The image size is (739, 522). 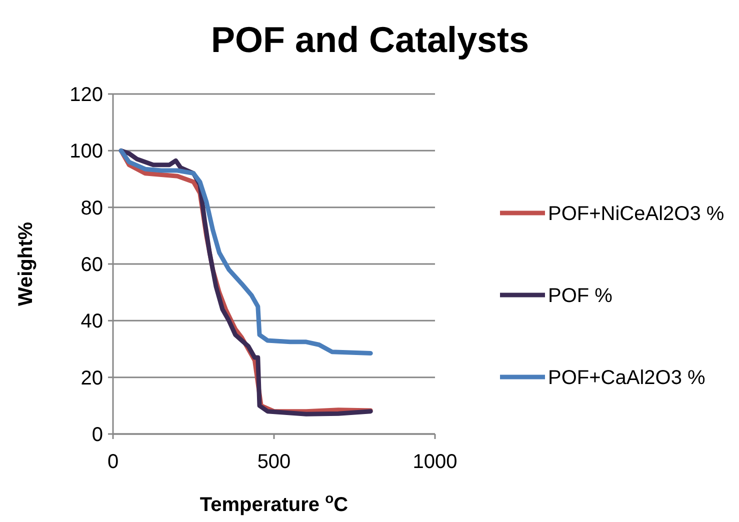 I want to click on y-tick-label: 20, so click(x=91, y=378).